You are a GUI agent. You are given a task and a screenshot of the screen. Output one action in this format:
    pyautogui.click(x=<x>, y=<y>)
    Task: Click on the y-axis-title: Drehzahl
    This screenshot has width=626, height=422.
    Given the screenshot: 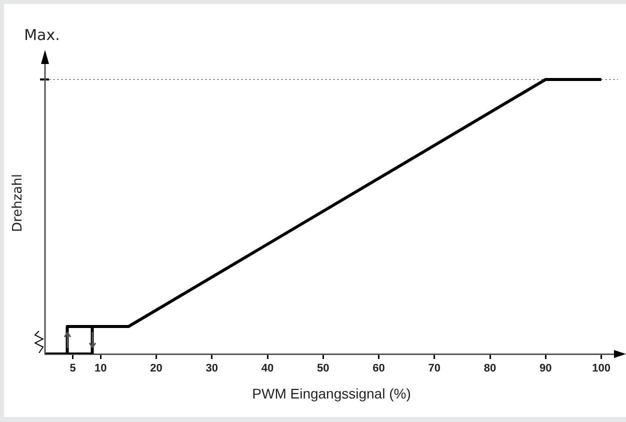 What is the action you would take?
    pyautogui.click(x=18, y=203)
    